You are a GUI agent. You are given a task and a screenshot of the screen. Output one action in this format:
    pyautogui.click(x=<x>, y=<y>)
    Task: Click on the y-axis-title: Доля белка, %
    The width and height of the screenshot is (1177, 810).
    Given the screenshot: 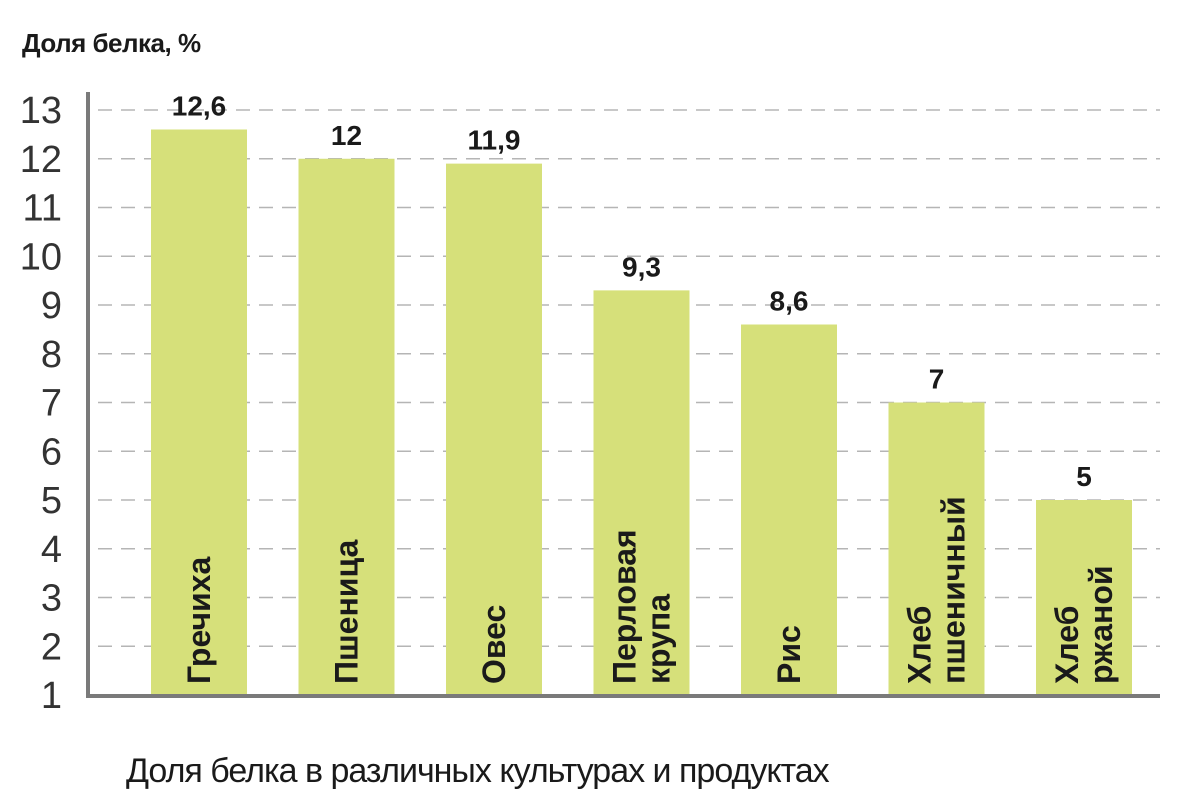 What is the action you would take?
    pyautogui.click(x=111, y=43)
    